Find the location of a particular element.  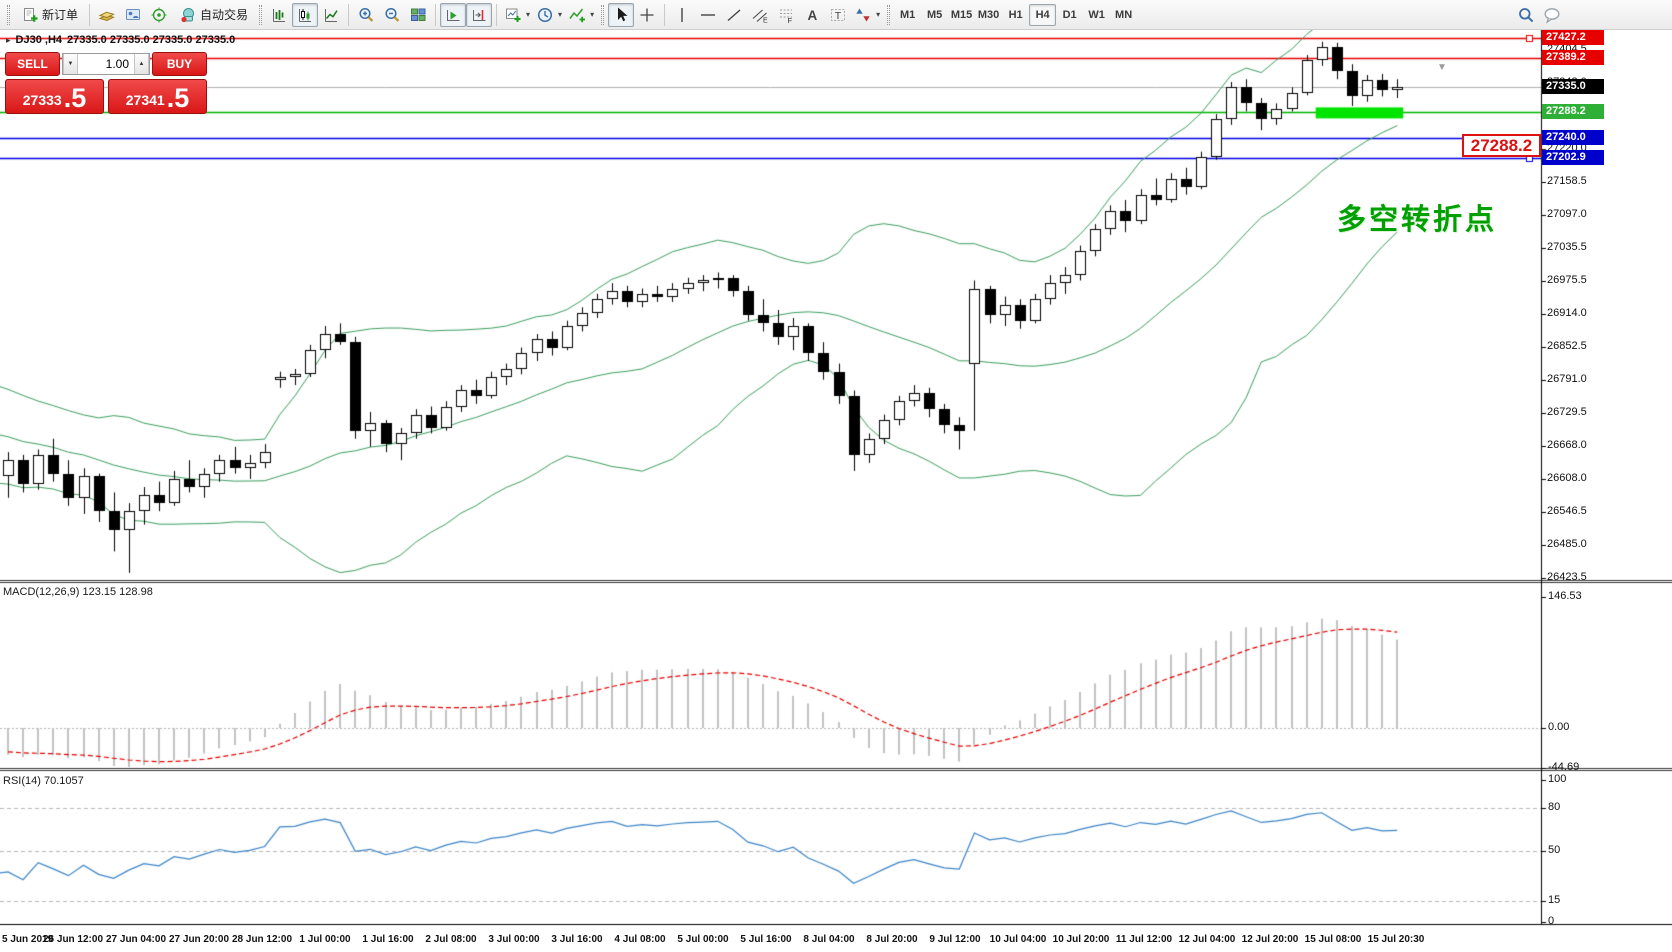

trendline-button is located at coordinates (734, 15).